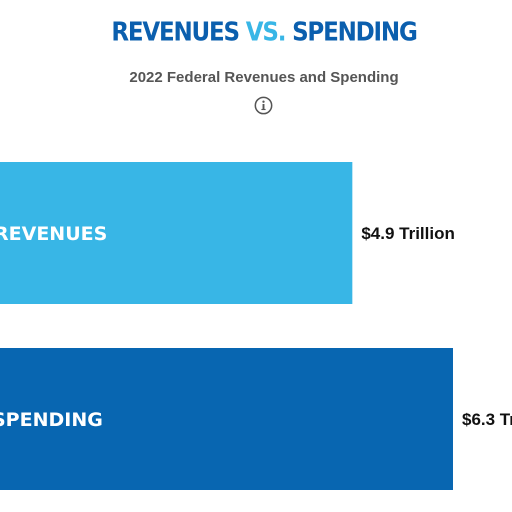 Image resolution: width=512 pixels, height=512 pixels. Describe the element at coordinates (408, 233) in the screenshot. I see `revenues-value-label: $4.9 Trillion` at that location.